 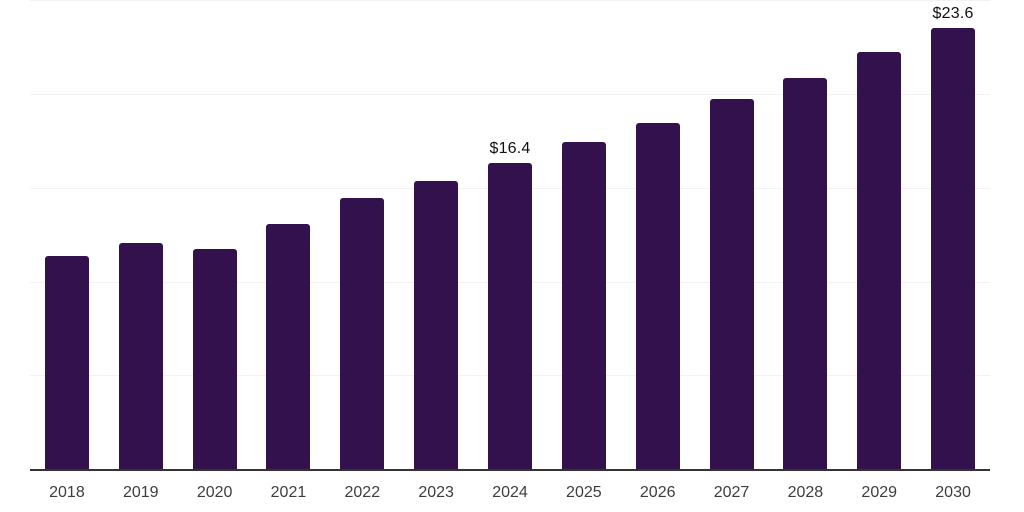 I want to click on x-tick-label: 2025, so click(x=584, y=492).